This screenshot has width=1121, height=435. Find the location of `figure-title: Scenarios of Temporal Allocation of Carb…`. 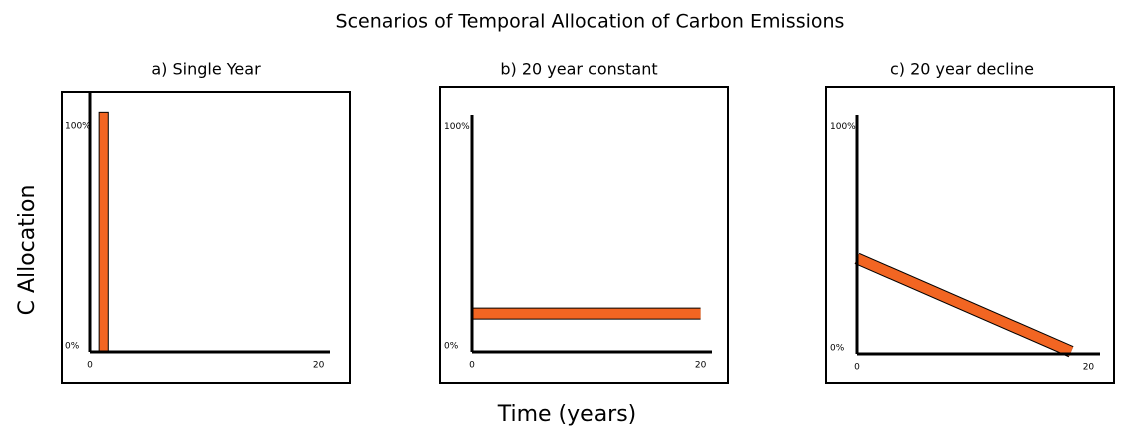

figure-title: Scenarios of Temporal Allocation of Carb… is located at coordinates (590, 22).